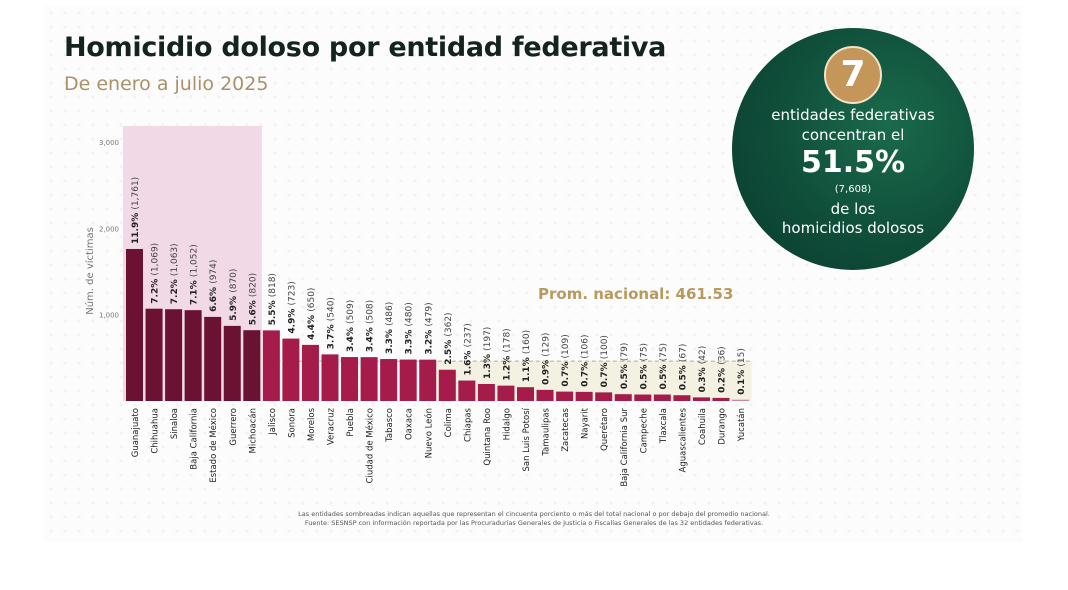 The height and width of the screenshot is (590, 1068). I want to click on bar-count: (42), so click(703, 355).